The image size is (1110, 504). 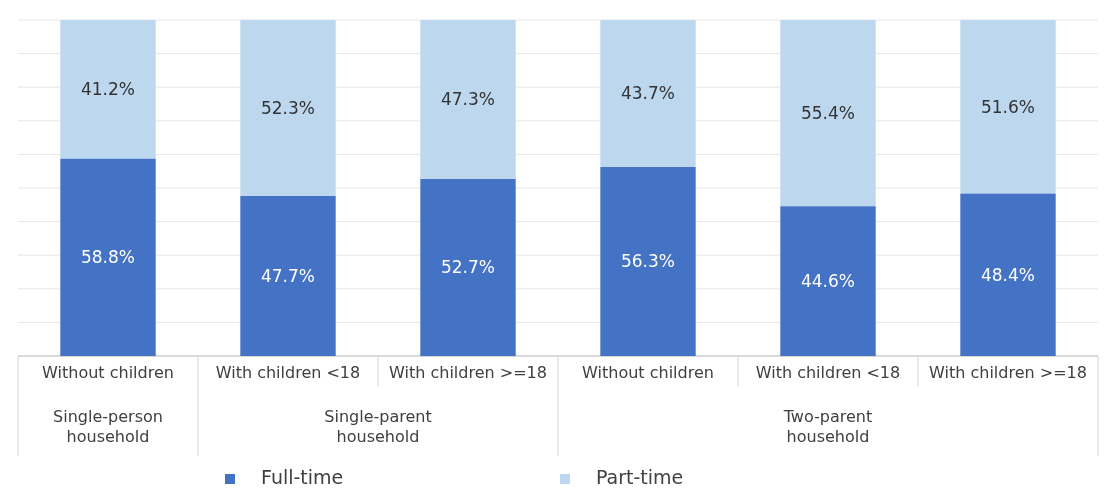 What do you see at coordinates (378, 426) in the screenshot?
I see `text: Single-parent household` at bounding box center [378, 426].